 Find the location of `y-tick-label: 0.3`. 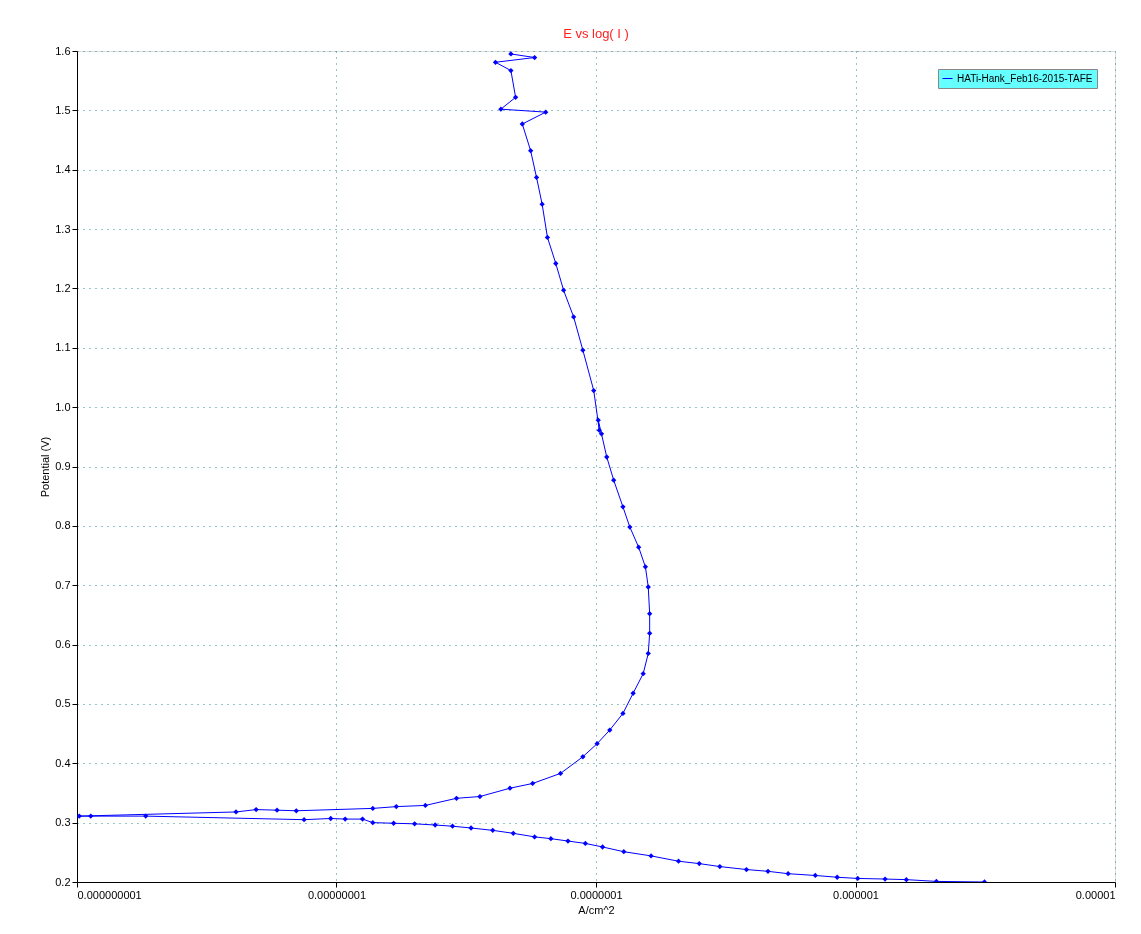

y-tick-label: 0.3 is located at coordinates (63, 822).